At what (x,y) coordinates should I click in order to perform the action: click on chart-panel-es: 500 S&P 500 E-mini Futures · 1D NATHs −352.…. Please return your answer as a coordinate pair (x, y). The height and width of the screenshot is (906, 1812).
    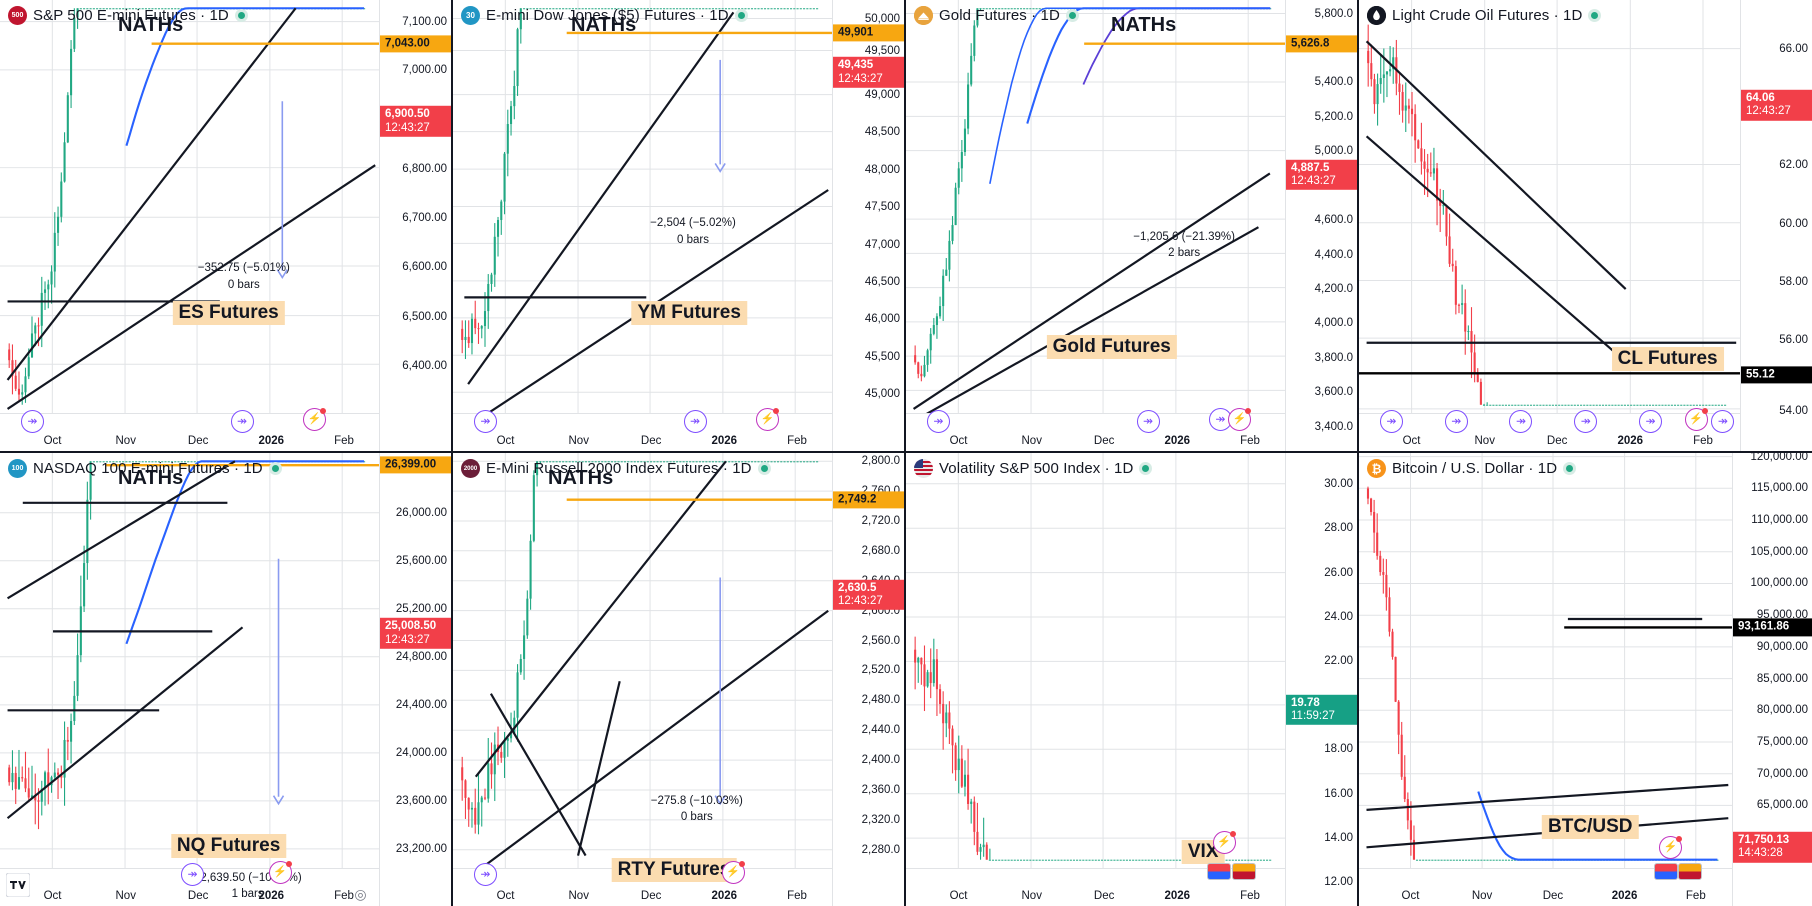
    Looking at the image, I should click on (226, 226).